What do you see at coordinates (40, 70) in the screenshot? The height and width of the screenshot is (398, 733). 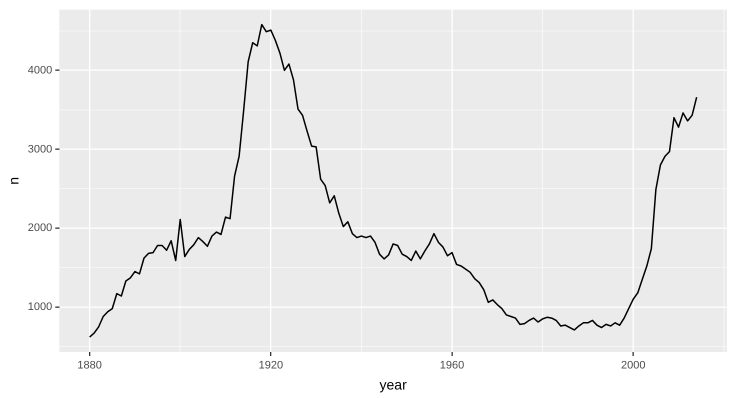 I see `y-tick-label: 4000` at bounding box center [40, 70].